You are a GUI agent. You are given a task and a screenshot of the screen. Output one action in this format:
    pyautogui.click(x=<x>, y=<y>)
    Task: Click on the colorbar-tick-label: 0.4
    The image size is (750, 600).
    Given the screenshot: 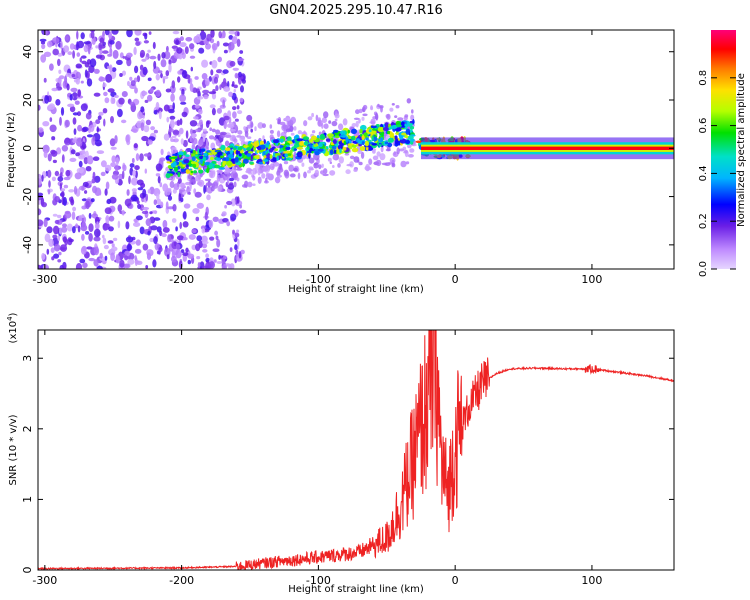 What is the action you would take?
    pyautogui.click(x=703, y=173)
    